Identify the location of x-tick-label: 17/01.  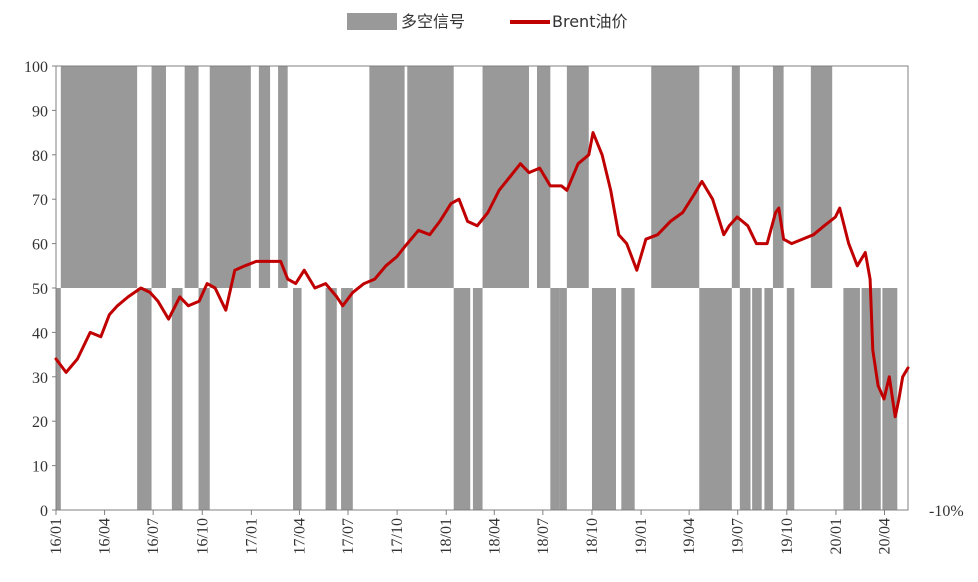
(251, 536).